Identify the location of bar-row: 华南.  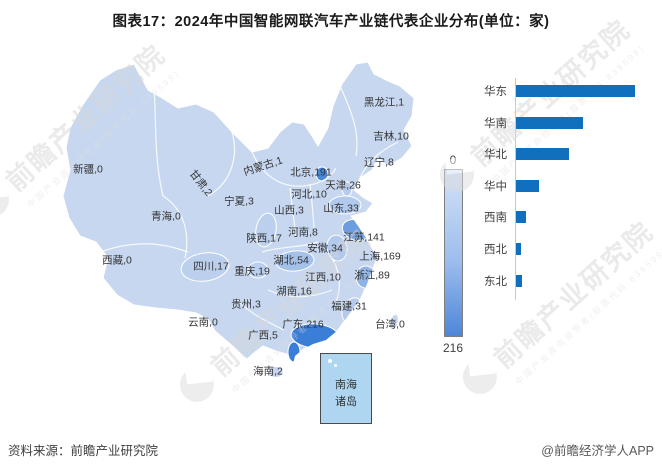
(521, 123).